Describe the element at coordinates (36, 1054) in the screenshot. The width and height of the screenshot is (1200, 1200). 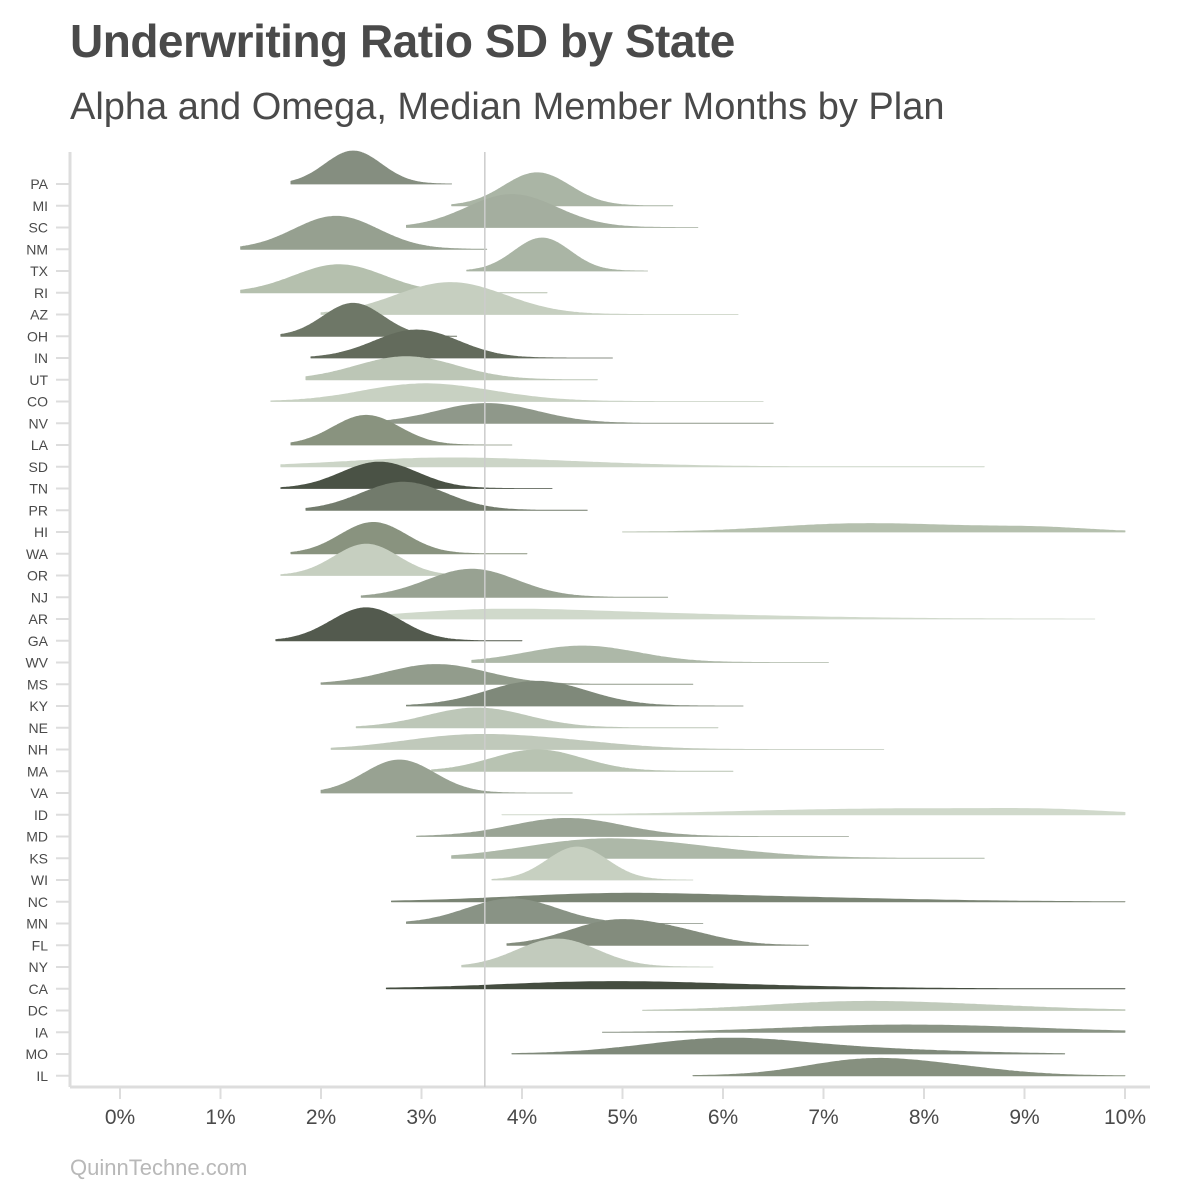
I see `y-label-mo: MO` at that location.